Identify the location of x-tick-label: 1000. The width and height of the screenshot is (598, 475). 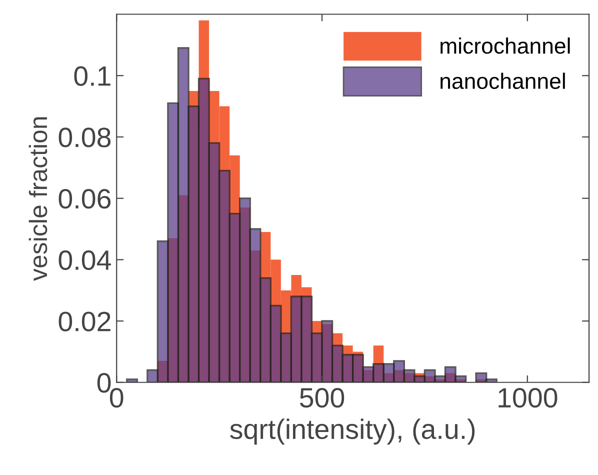
(528, 398).